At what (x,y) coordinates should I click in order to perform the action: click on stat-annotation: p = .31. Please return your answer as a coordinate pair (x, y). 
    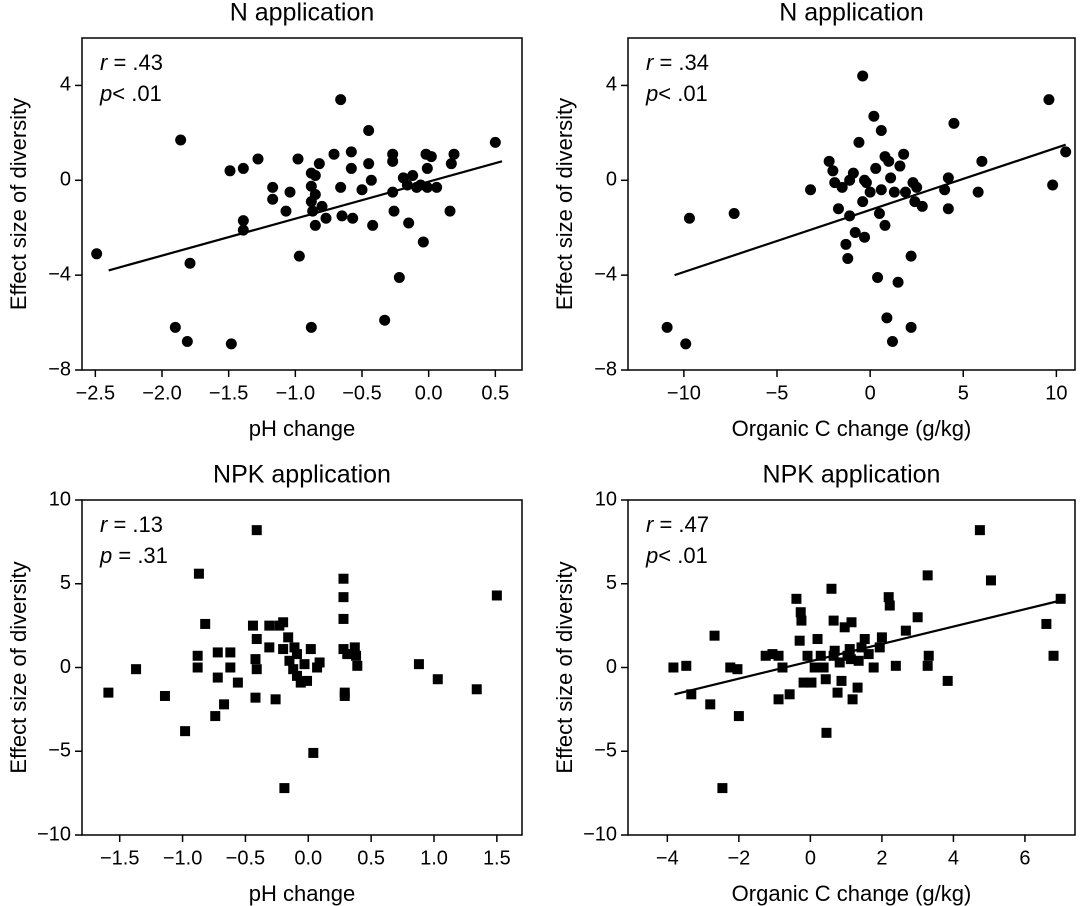
    Looking at the image, I should click on (133, 555).